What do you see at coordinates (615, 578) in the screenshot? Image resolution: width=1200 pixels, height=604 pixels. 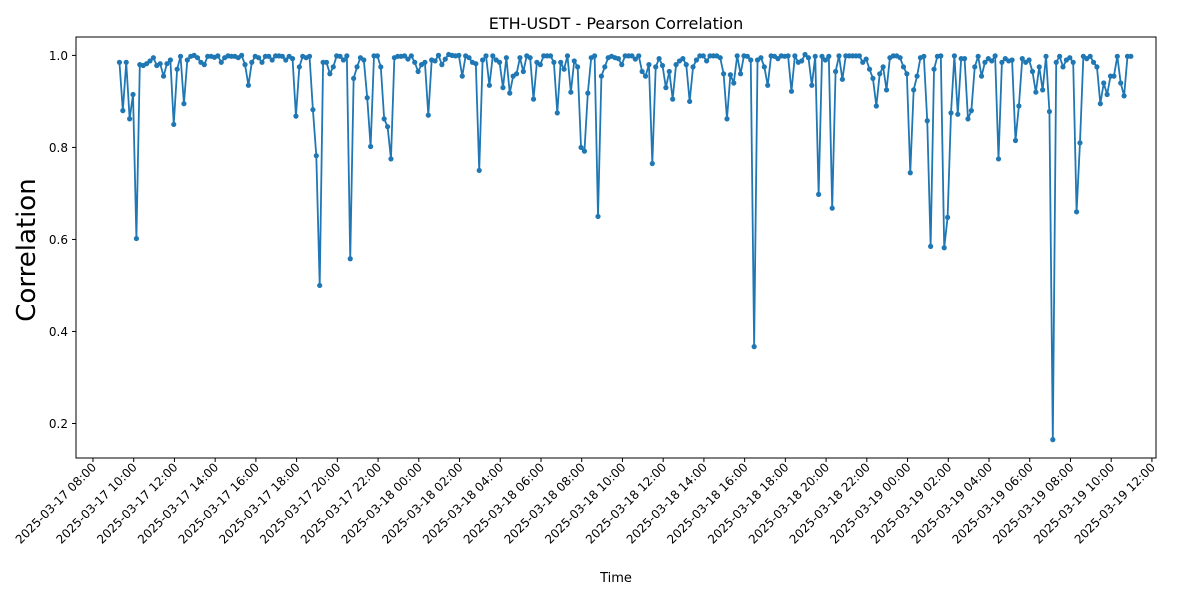 I see `x-axis-label: Time` at bounding box center [615, 578].